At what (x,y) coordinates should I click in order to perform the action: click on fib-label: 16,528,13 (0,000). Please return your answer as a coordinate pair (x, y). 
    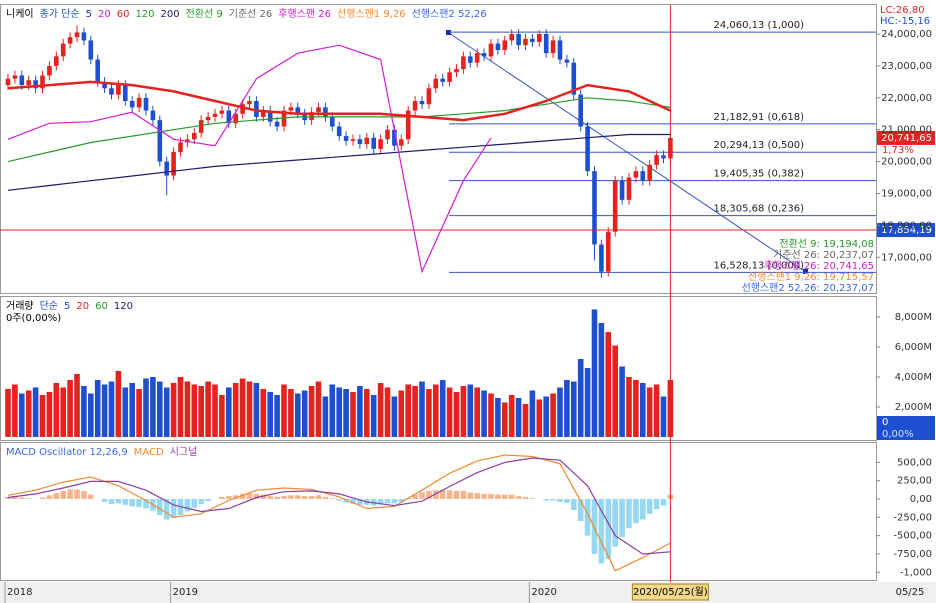
    Looking at the image, I should click on (758, 265).